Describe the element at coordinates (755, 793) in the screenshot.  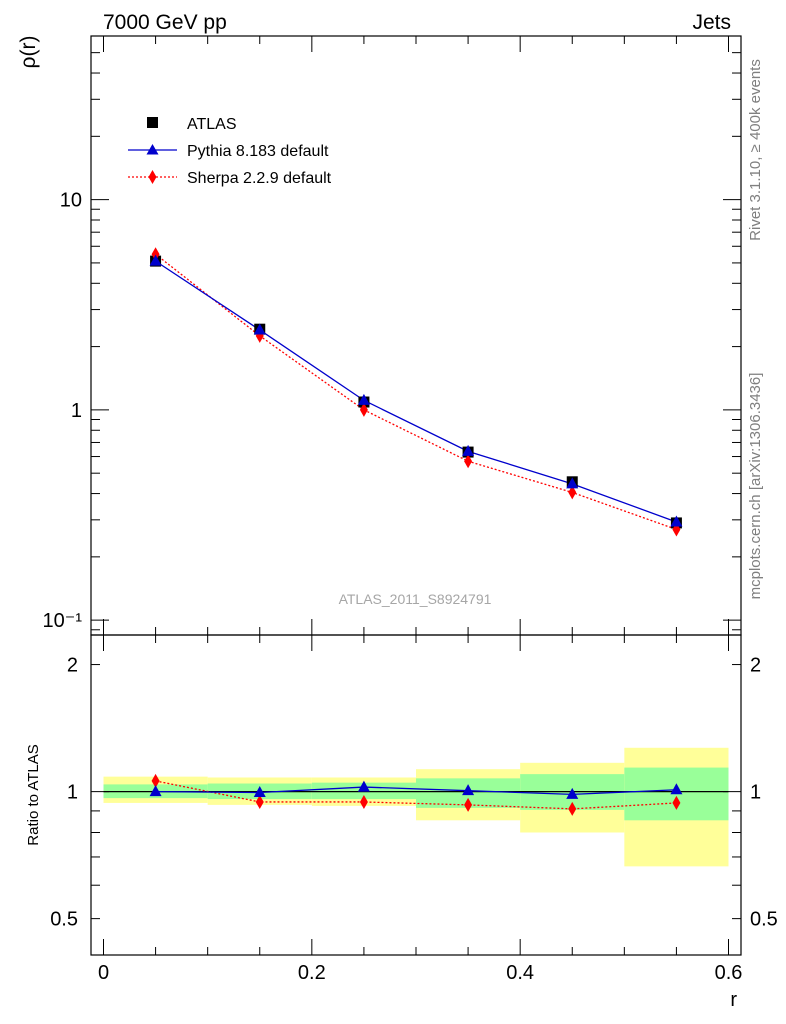
I see `ratio-ytick-label-right: 1` at that location.